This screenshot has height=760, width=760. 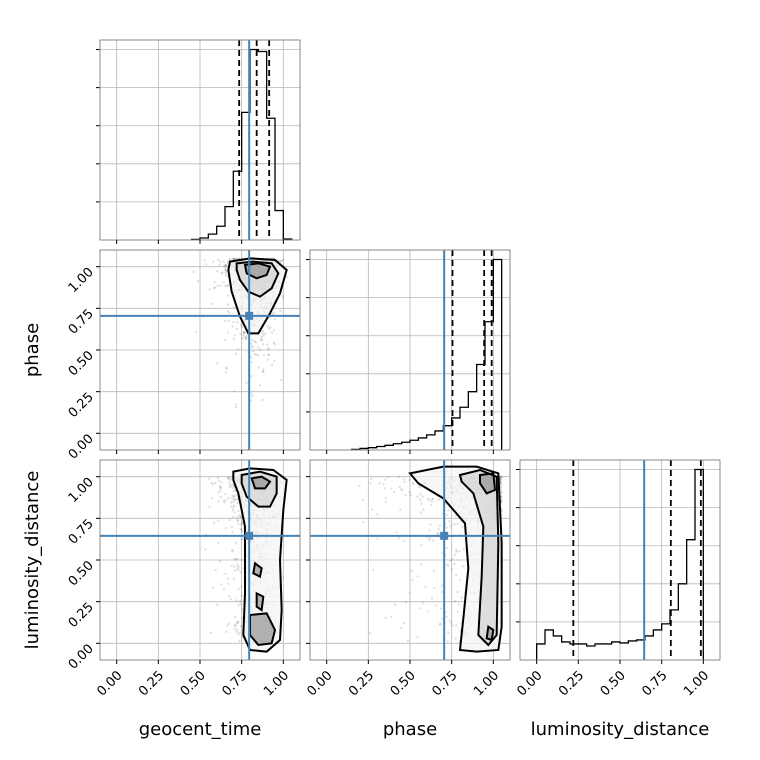 I want to click on x-tick-label: 0.75, so click(x=444, y=683).